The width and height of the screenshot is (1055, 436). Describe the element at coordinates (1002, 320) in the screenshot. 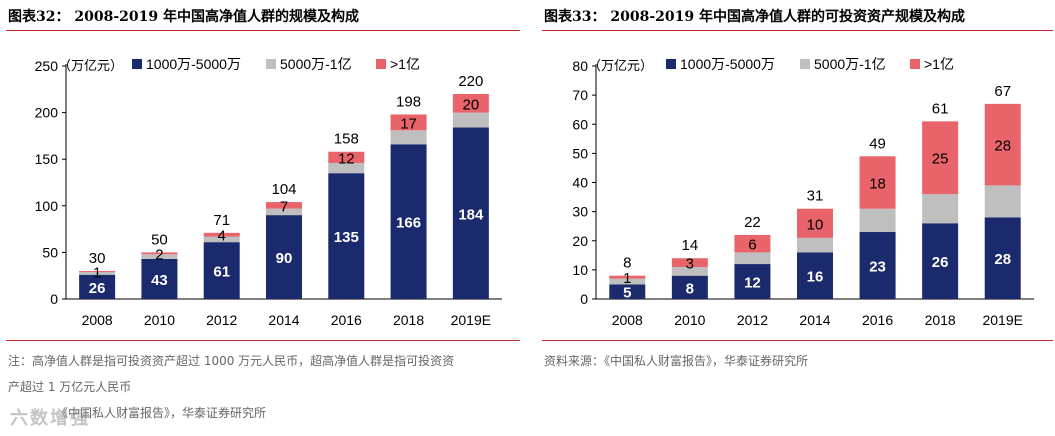

I see `x-tick-label: 2019E` at that location.